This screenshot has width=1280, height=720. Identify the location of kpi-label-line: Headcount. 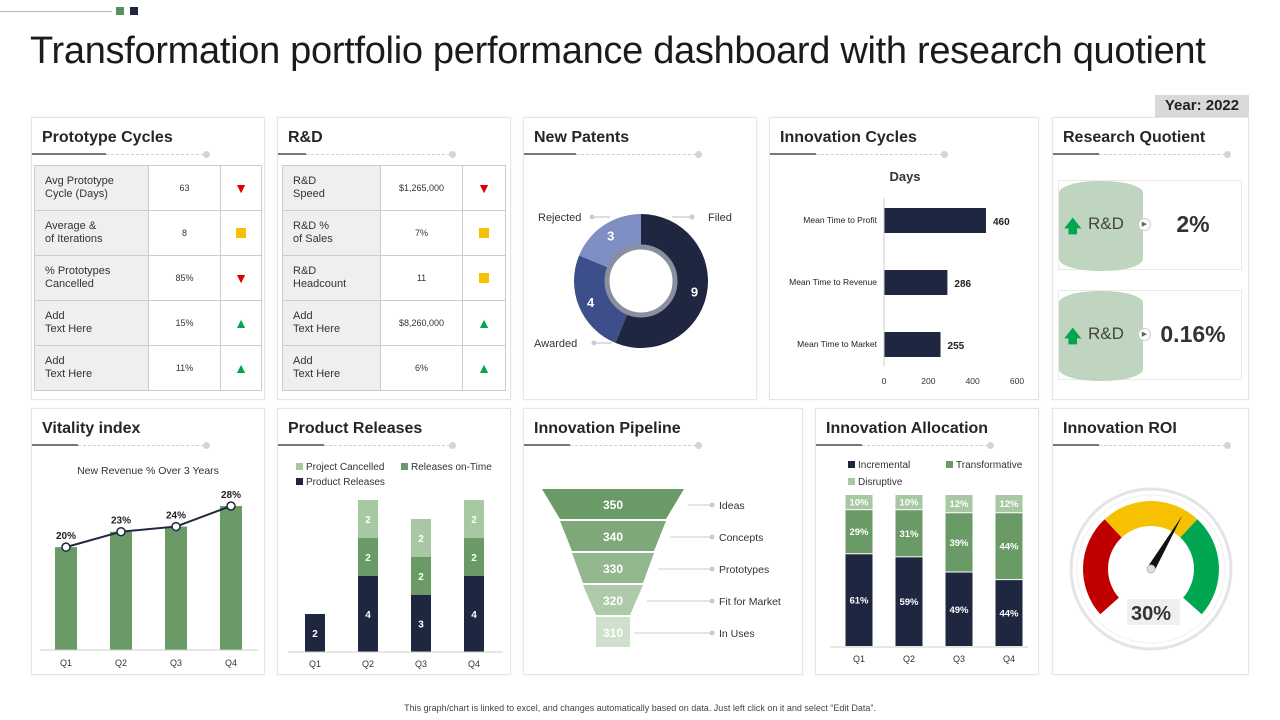
(320, 284).